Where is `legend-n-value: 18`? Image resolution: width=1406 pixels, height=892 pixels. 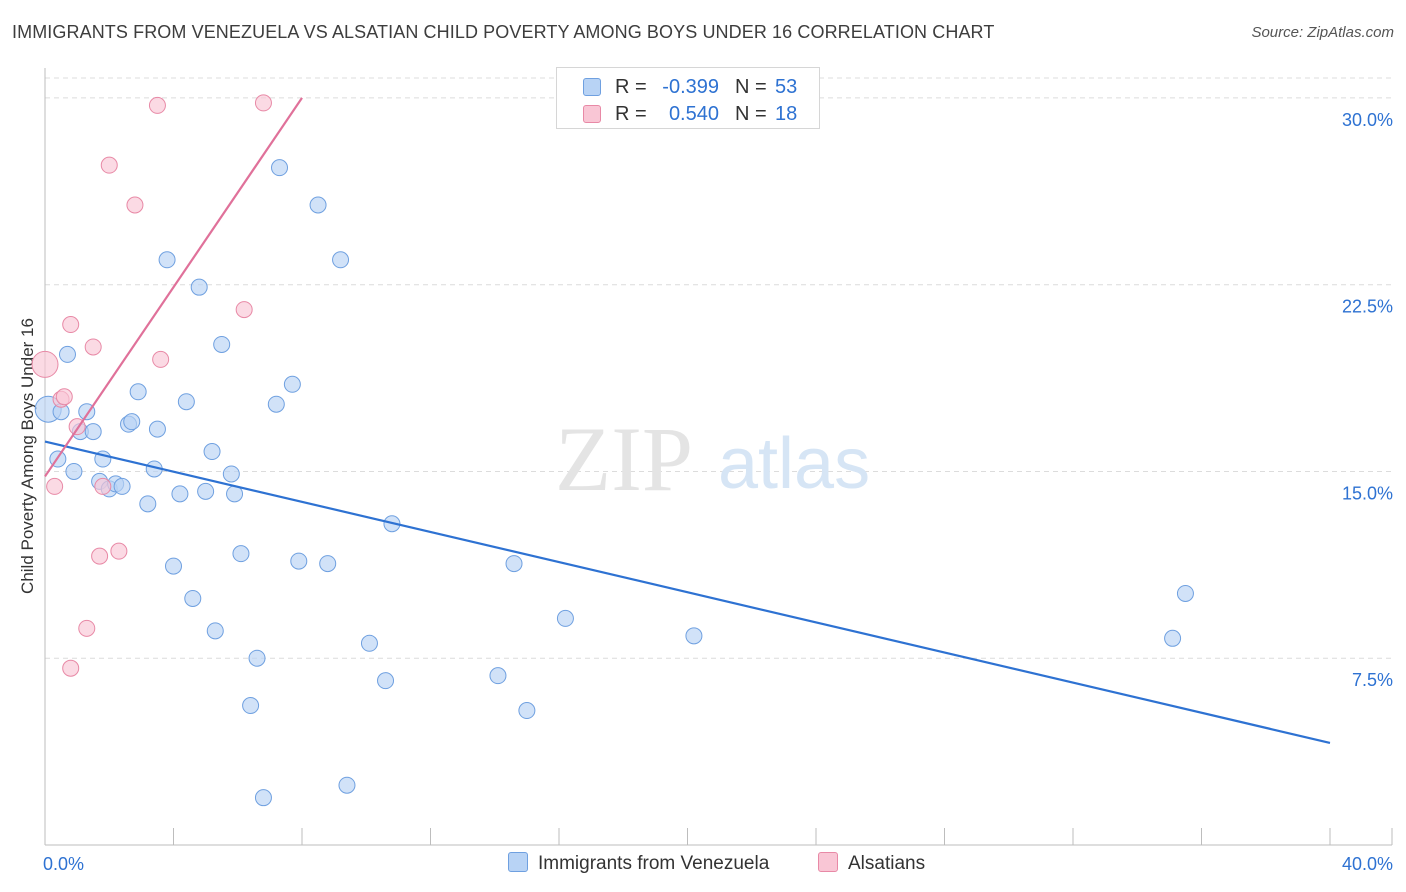 legend-n-value: 18 is located at coordinates (786, 114).